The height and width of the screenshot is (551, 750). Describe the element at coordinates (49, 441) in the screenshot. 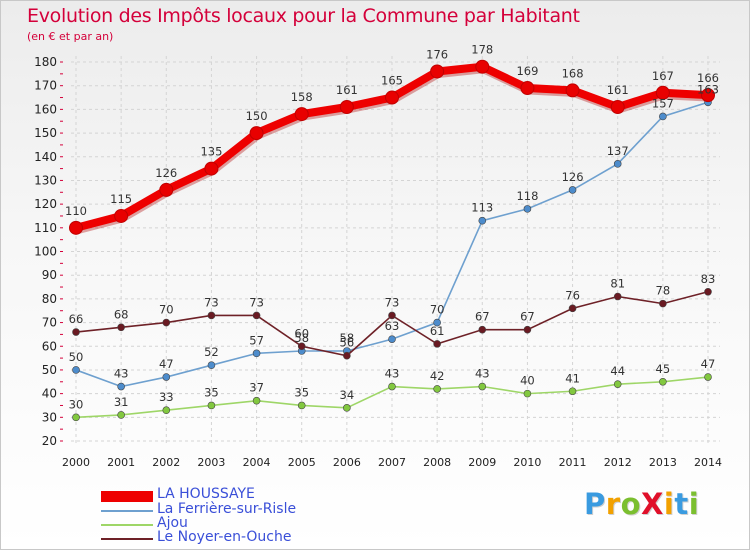

I see `y-tick-label: 20` at that location.